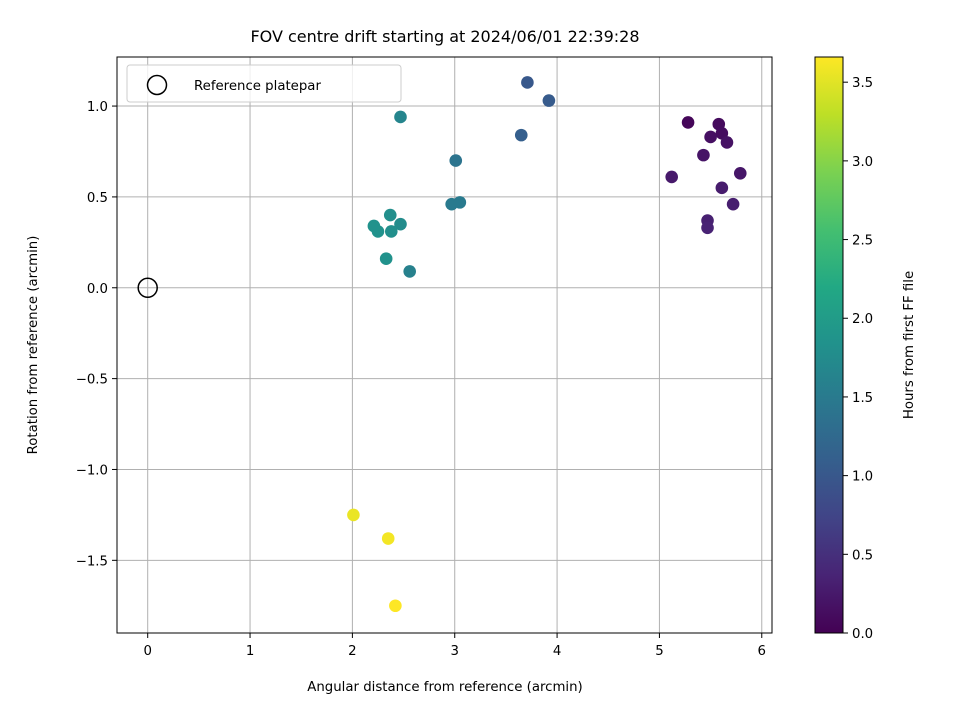 The image size is (960, 720). I want to click on x-axis-ticks: 0 1 2 3 4 5 6, so click(454, 646).